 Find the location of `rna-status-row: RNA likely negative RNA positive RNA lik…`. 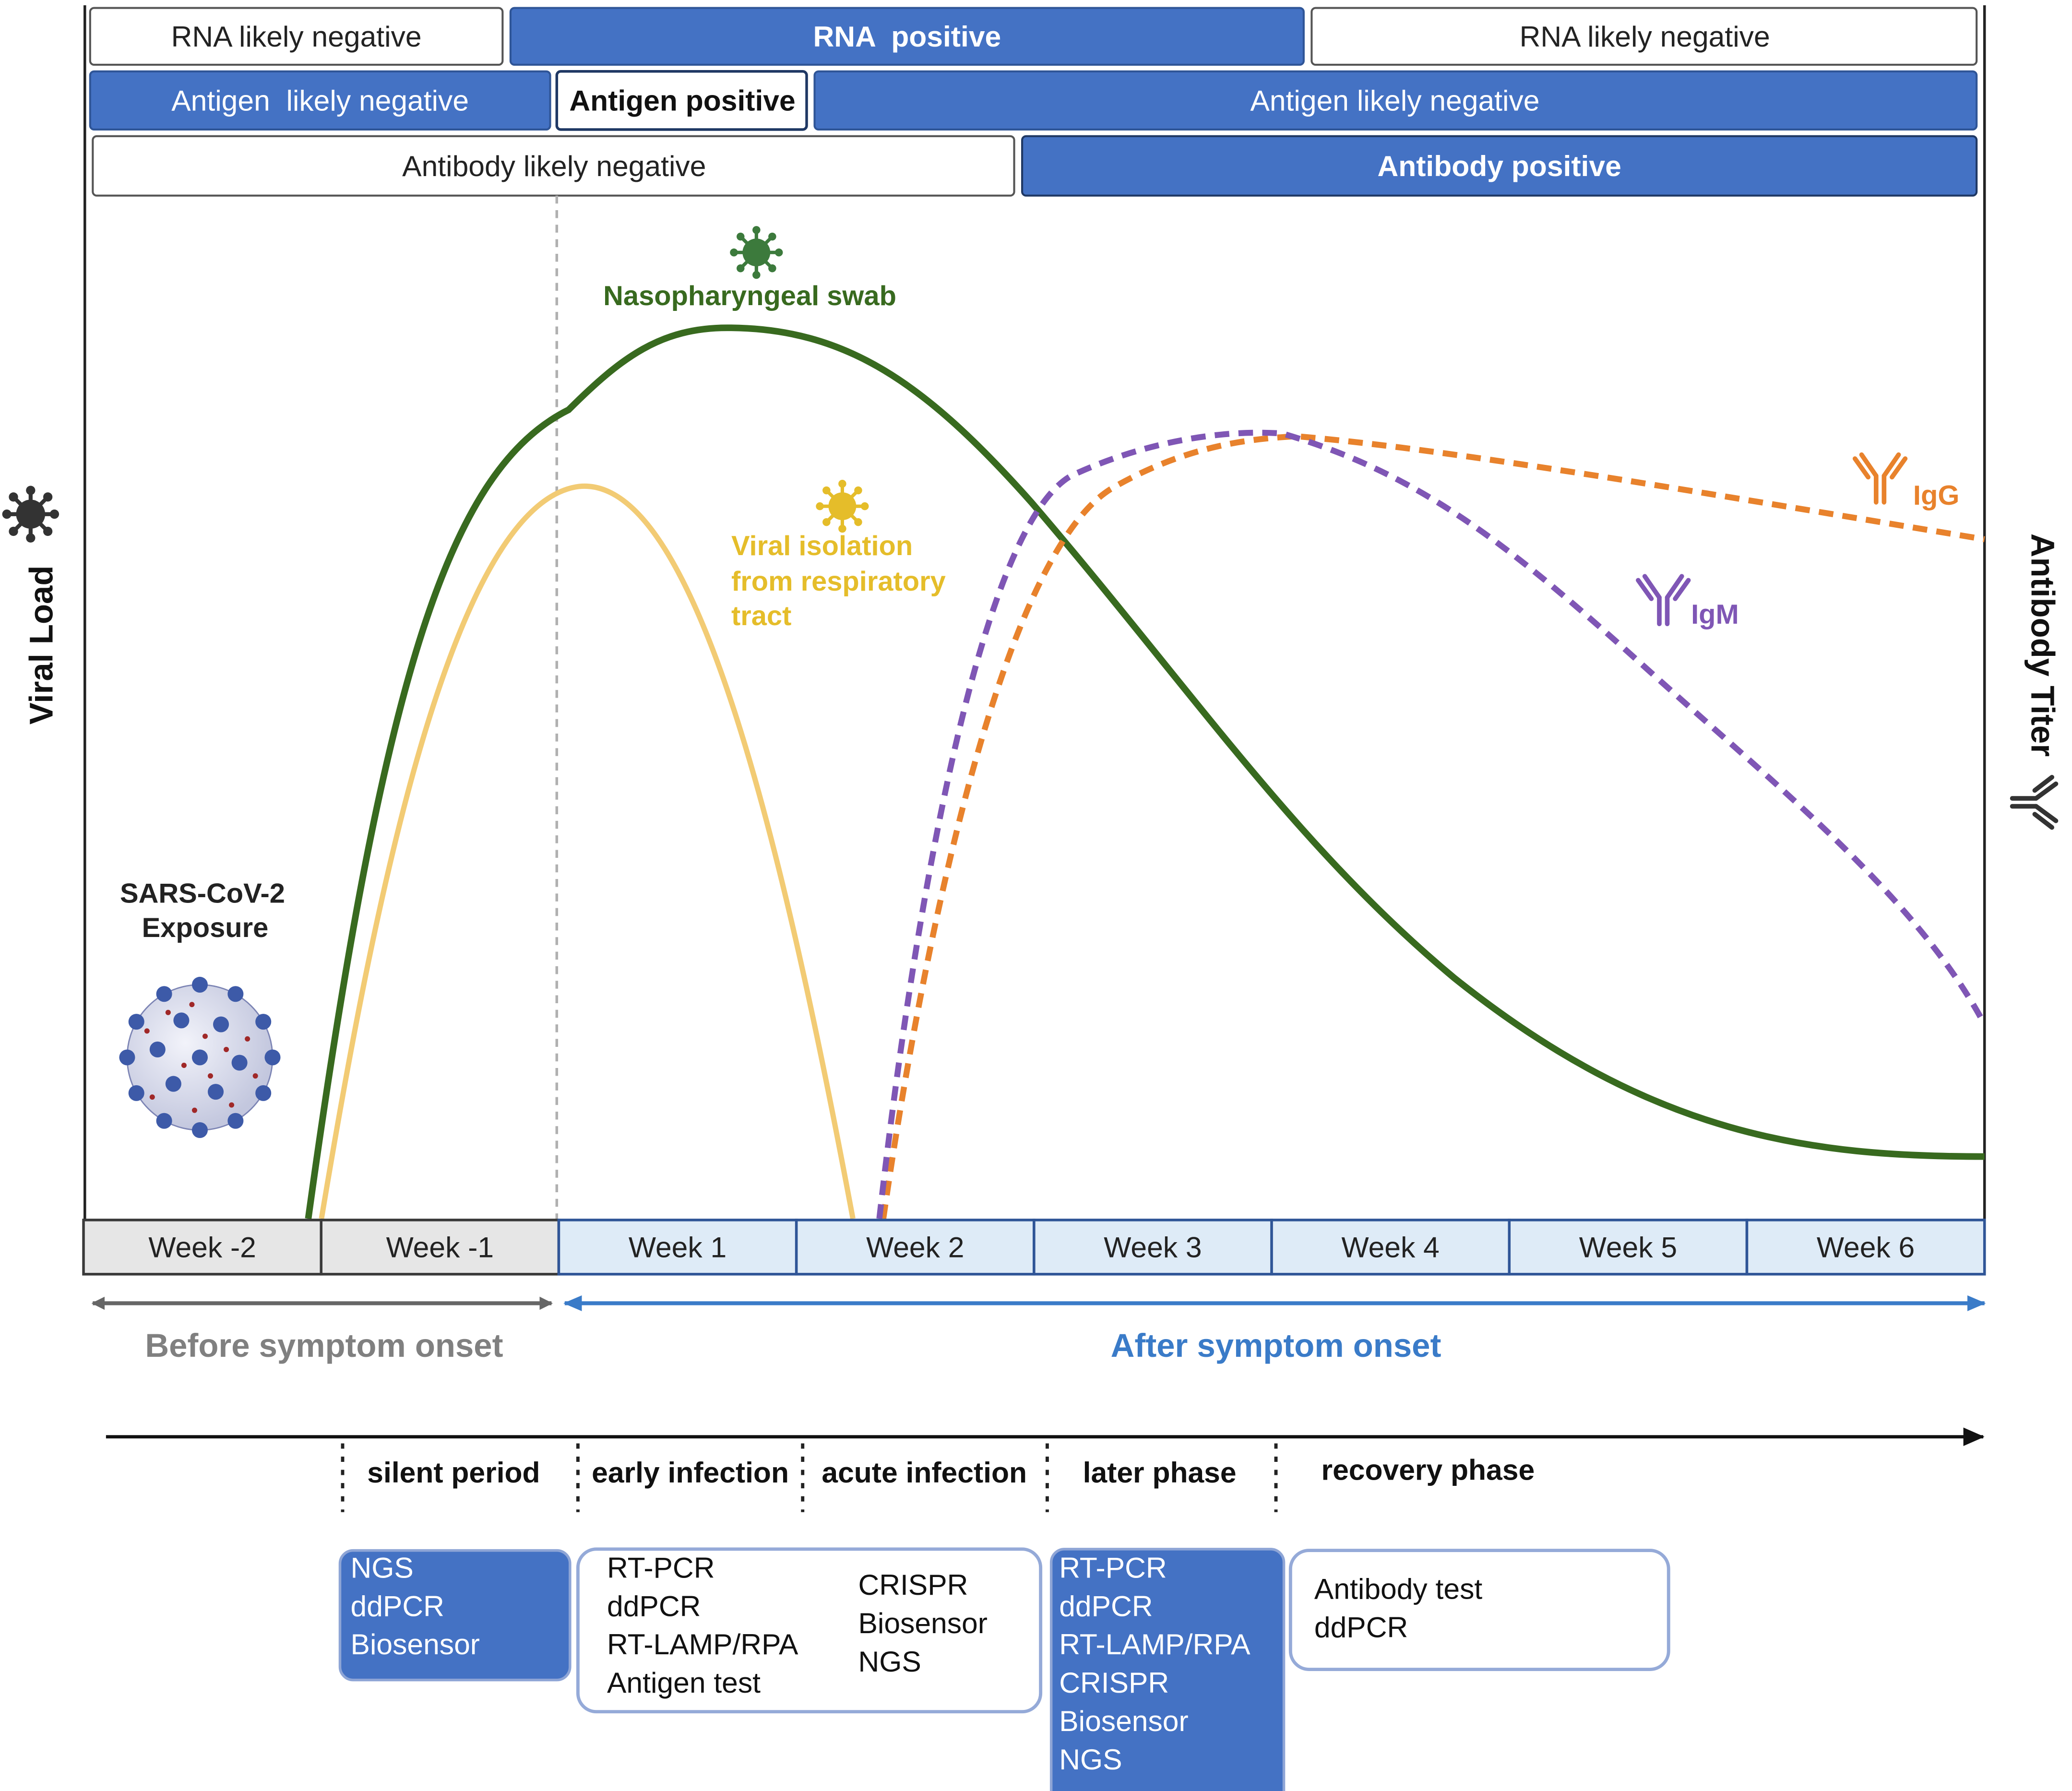

rna-status-row: RNA likely negative RNA positive RNA lik… is located at coordinates (1034, 36).